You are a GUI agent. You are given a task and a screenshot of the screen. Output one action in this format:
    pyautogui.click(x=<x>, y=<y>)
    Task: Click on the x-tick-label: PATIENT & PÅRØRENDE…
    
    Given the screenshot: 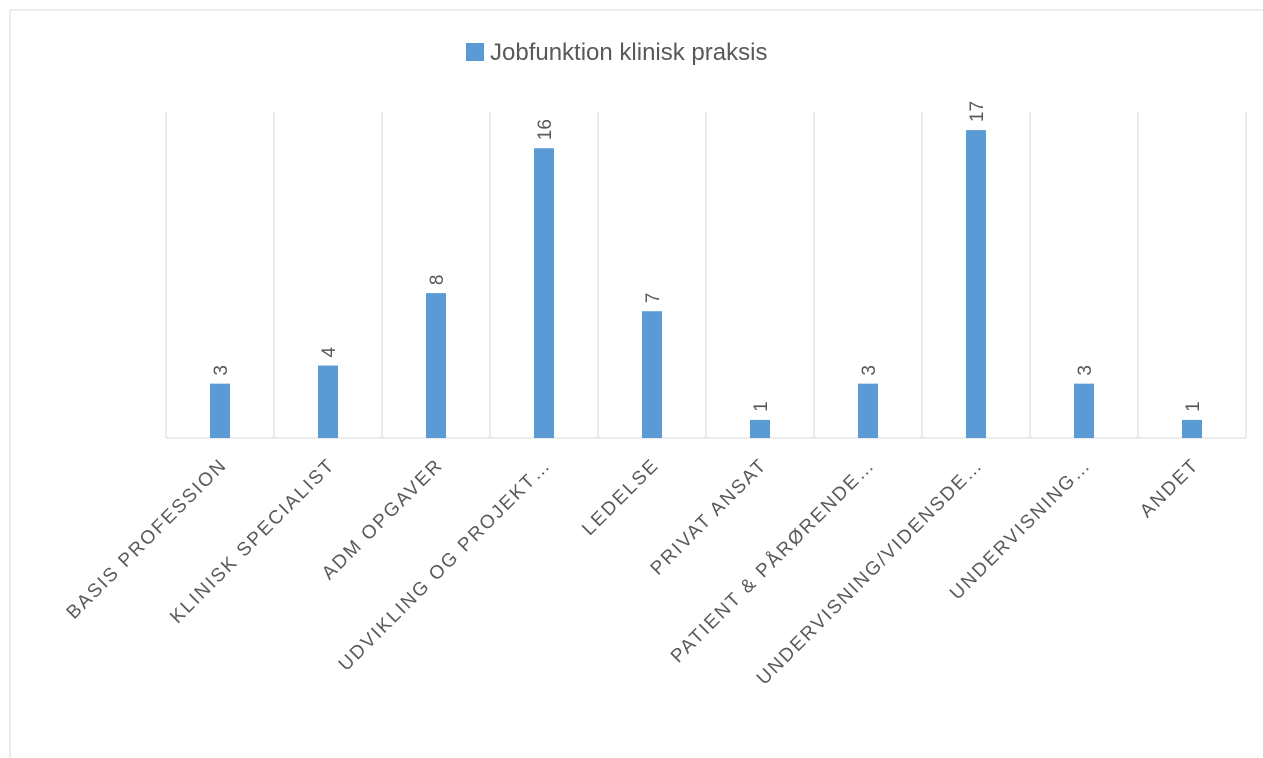 What is the action you would take?
    pyautogui.click(x=773, y=561)
    